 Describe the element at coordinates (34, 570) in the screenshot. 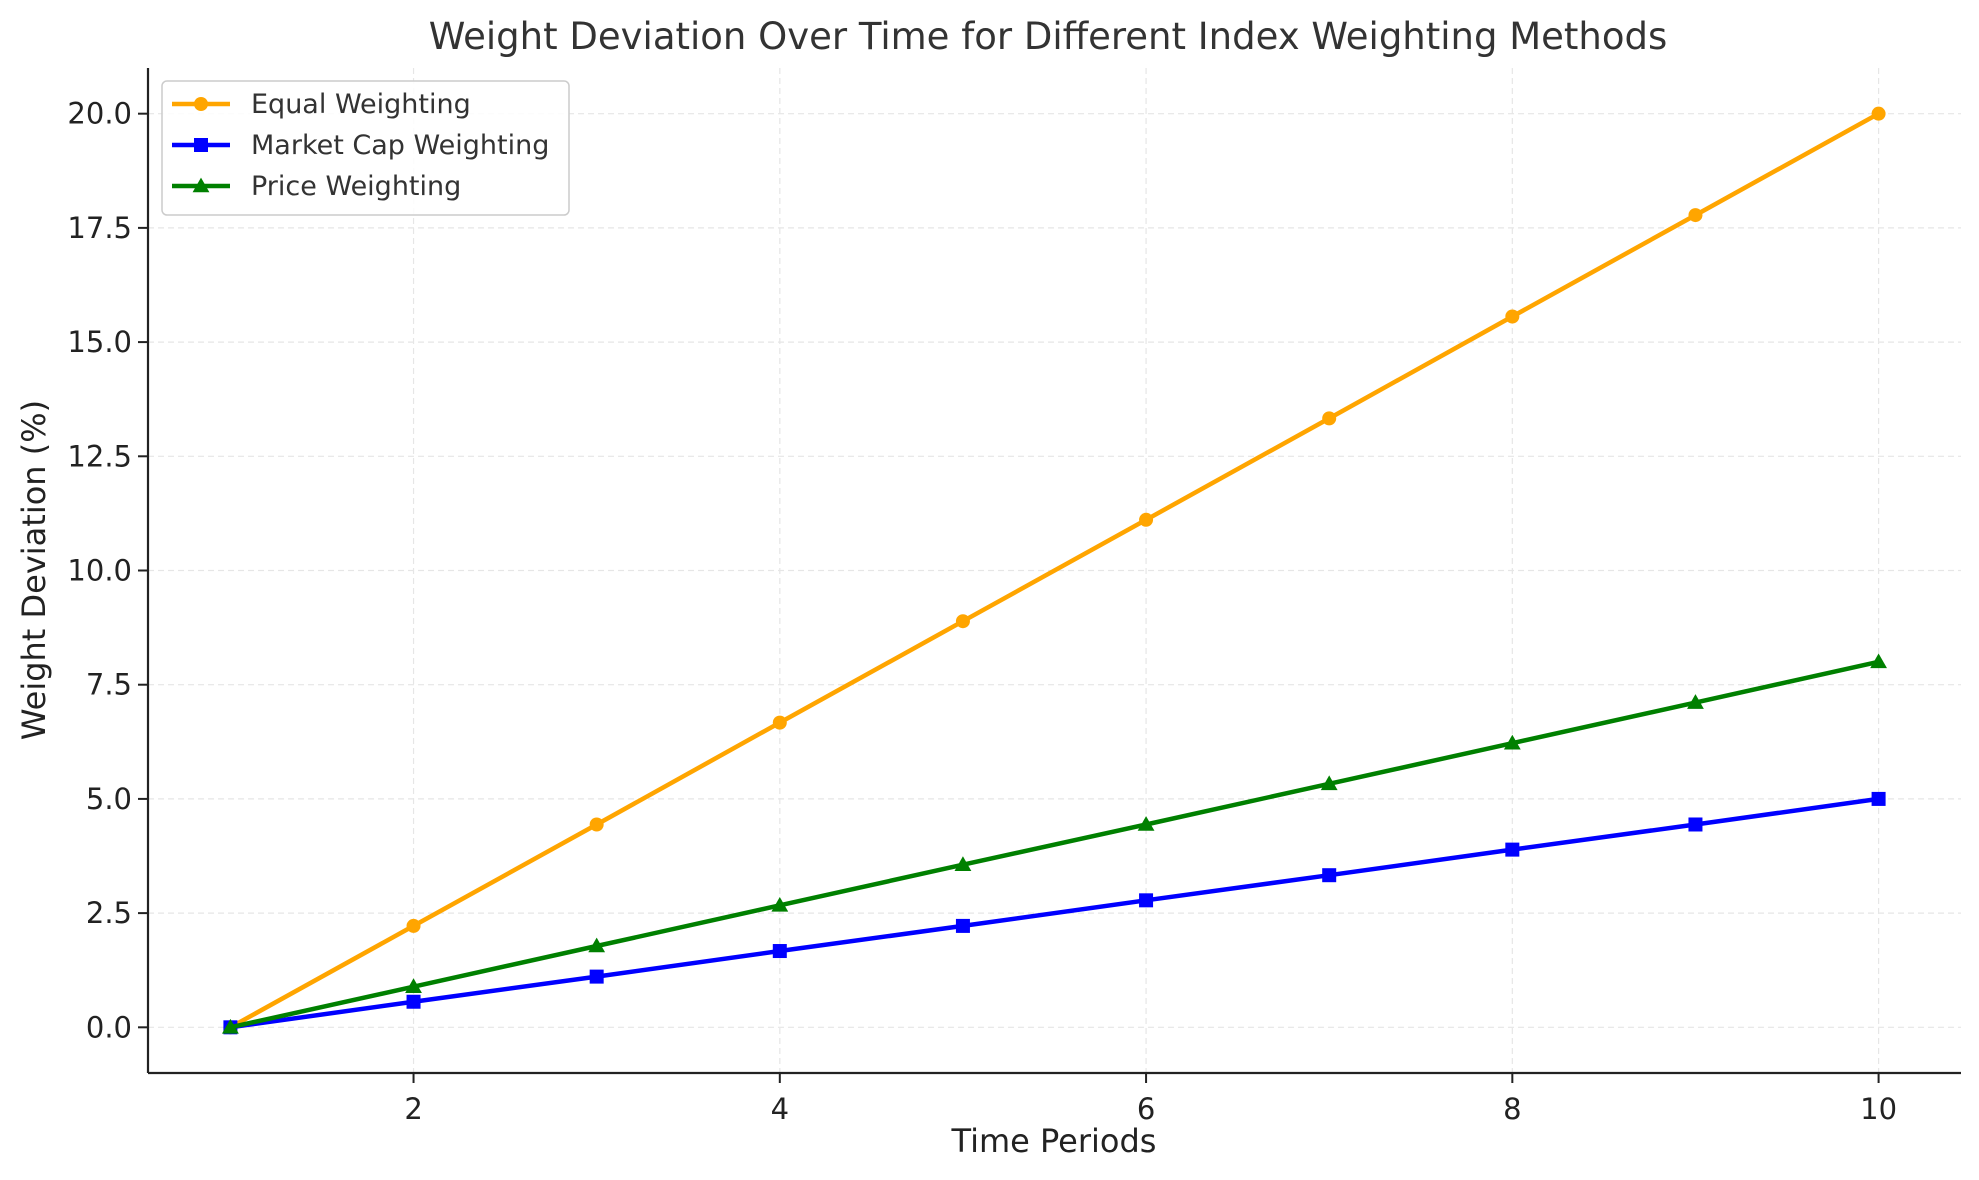

I see `y-axis-label: Weight Deviation (%)` at that location.